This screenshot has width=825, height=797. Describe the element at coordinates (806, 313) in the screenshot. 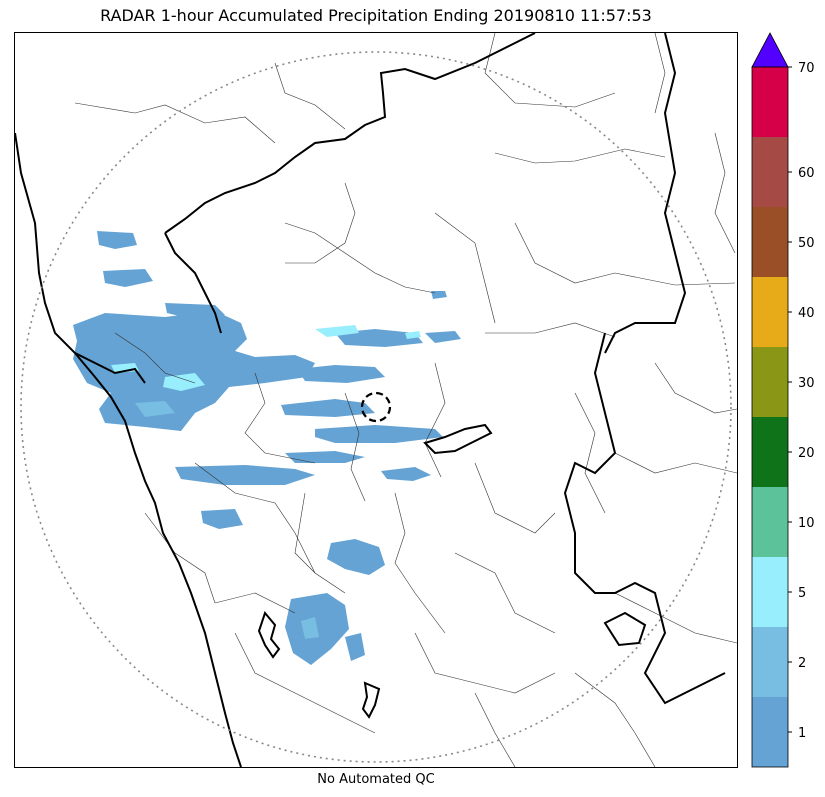

I see `colorbar-tick-label: 40` at that location.